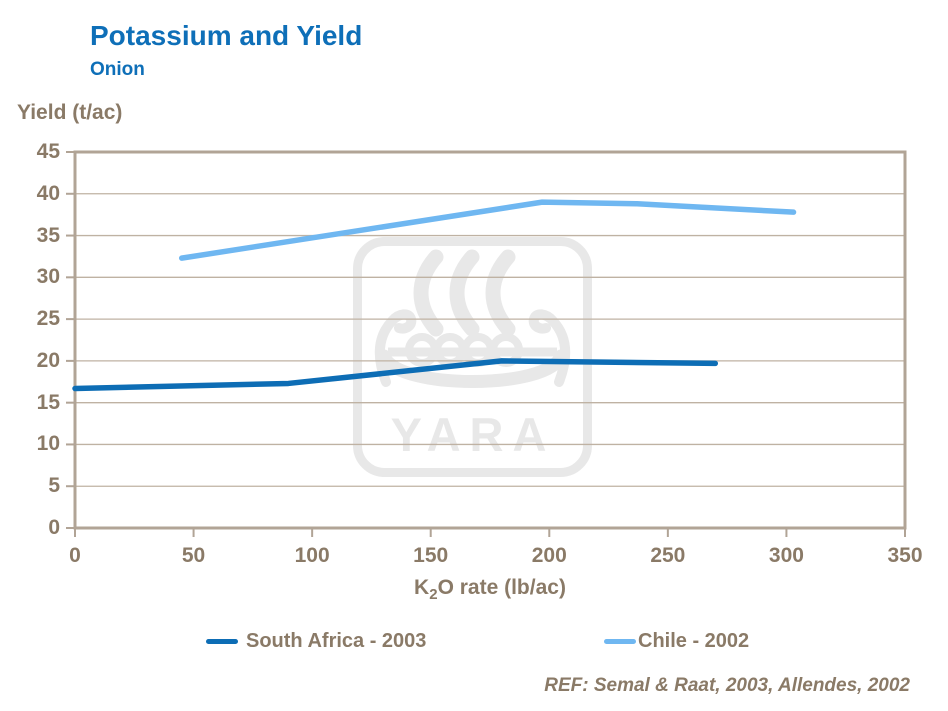 This screenshot has width=948, height=711. What do you see at coordinates (48, 151) in the screenshot?
I see `y-tick-label-45: 45` at bounding box center [48, 151].